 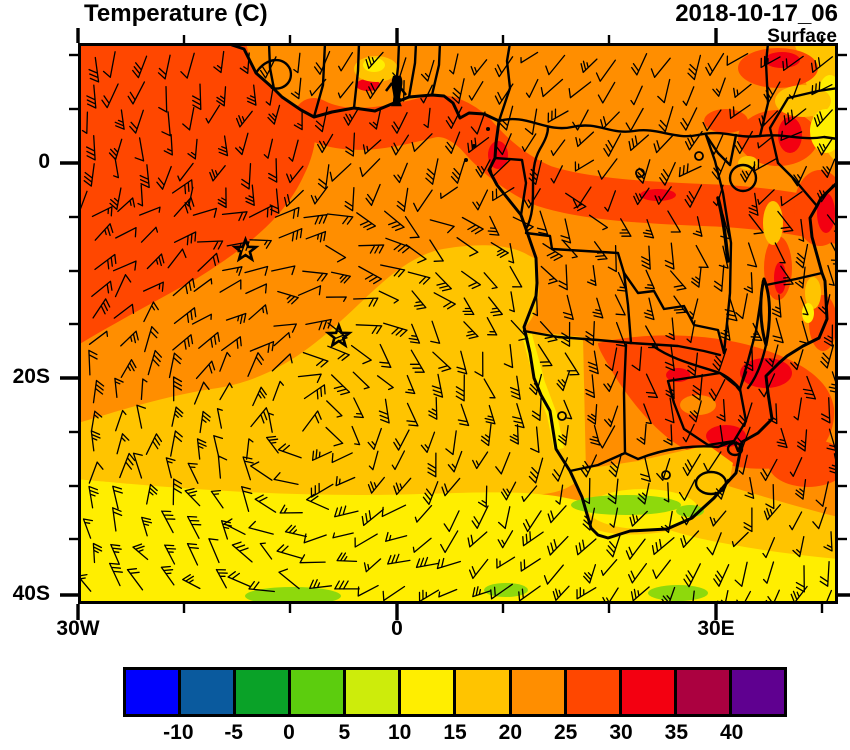 What do you see at coordinates (716, 628) in the screenshot?
I see `x-axis-tick-label: 30E` at bounding box center [716, 628].